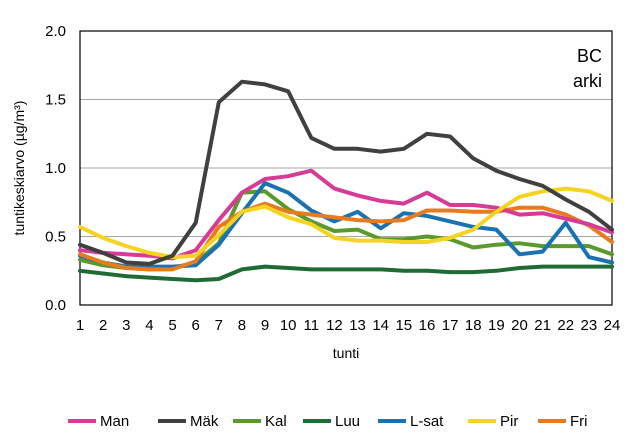 The image size is (640, 443). What do you see at coordinates (276, 421) in the screenshot?
I see `legend-label: Kal` at bounding box center [276, 421].